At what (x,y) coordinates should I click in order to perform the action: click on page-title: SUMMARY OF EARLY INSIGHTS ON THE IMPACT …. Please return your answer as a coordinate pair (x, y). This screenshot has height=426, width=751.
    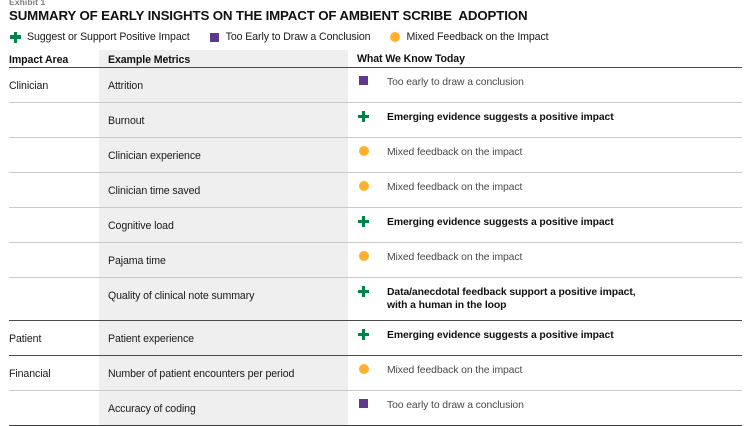
    Looking at the image, I should click on (268, 15).